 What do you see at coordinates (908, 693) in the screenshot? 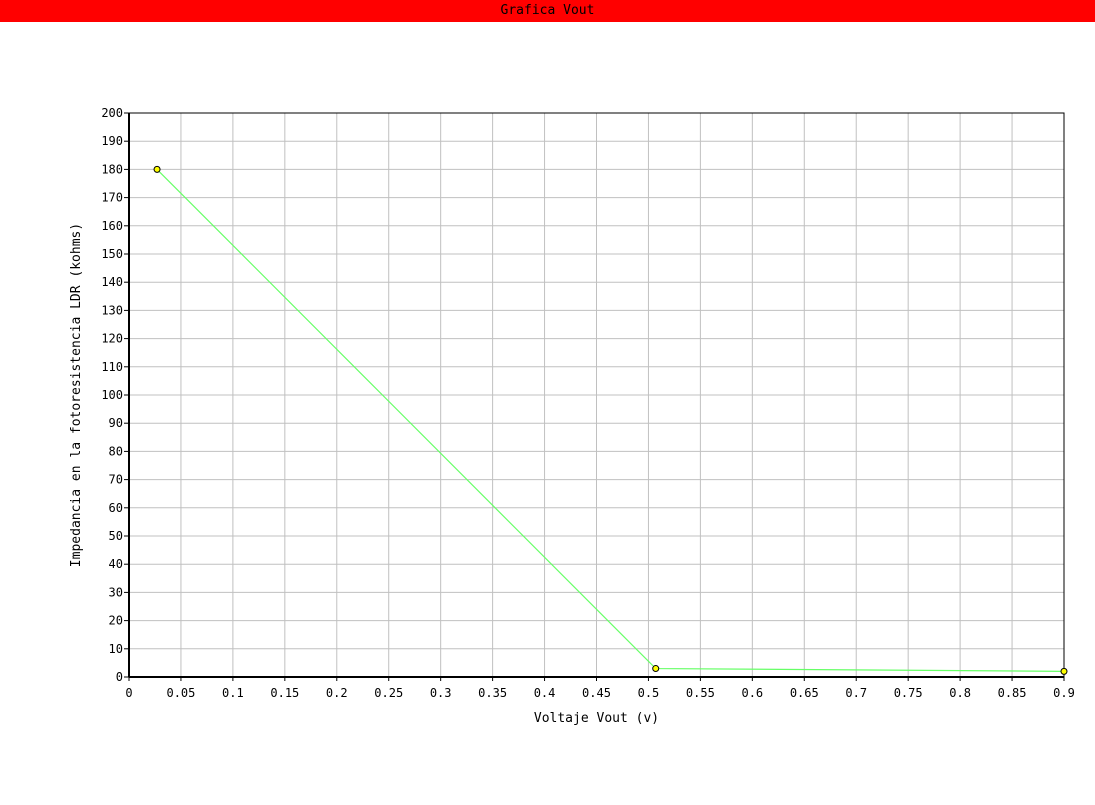
I see `x-tick-label: 0.75` at bounding box center [908, 693].